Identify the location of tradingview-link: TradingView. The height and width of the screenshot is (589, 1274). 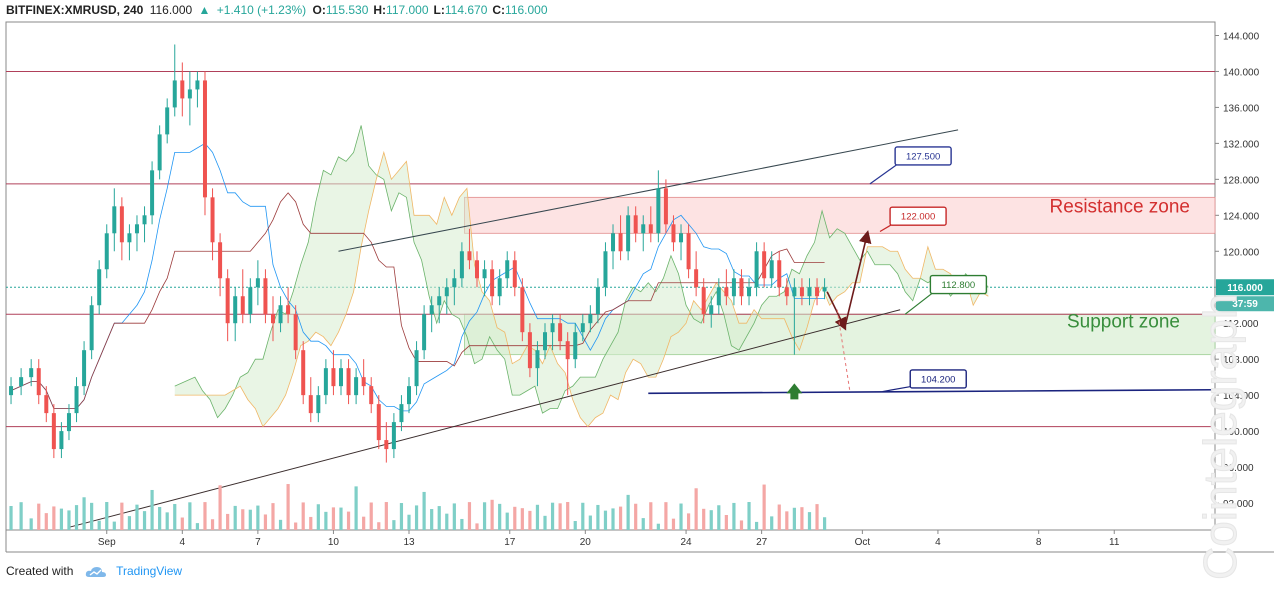
(149, 571).